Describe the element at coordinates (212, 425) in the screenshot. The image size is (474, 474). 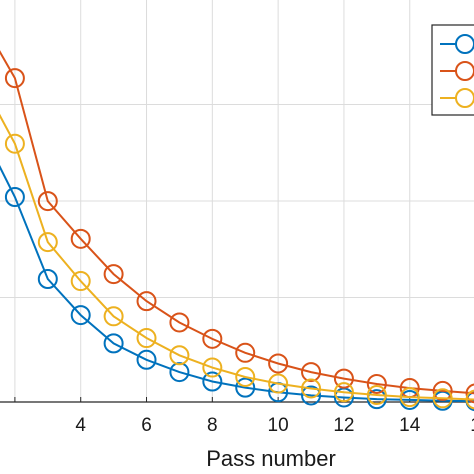
I see `x-tick-label: 8` at that location.